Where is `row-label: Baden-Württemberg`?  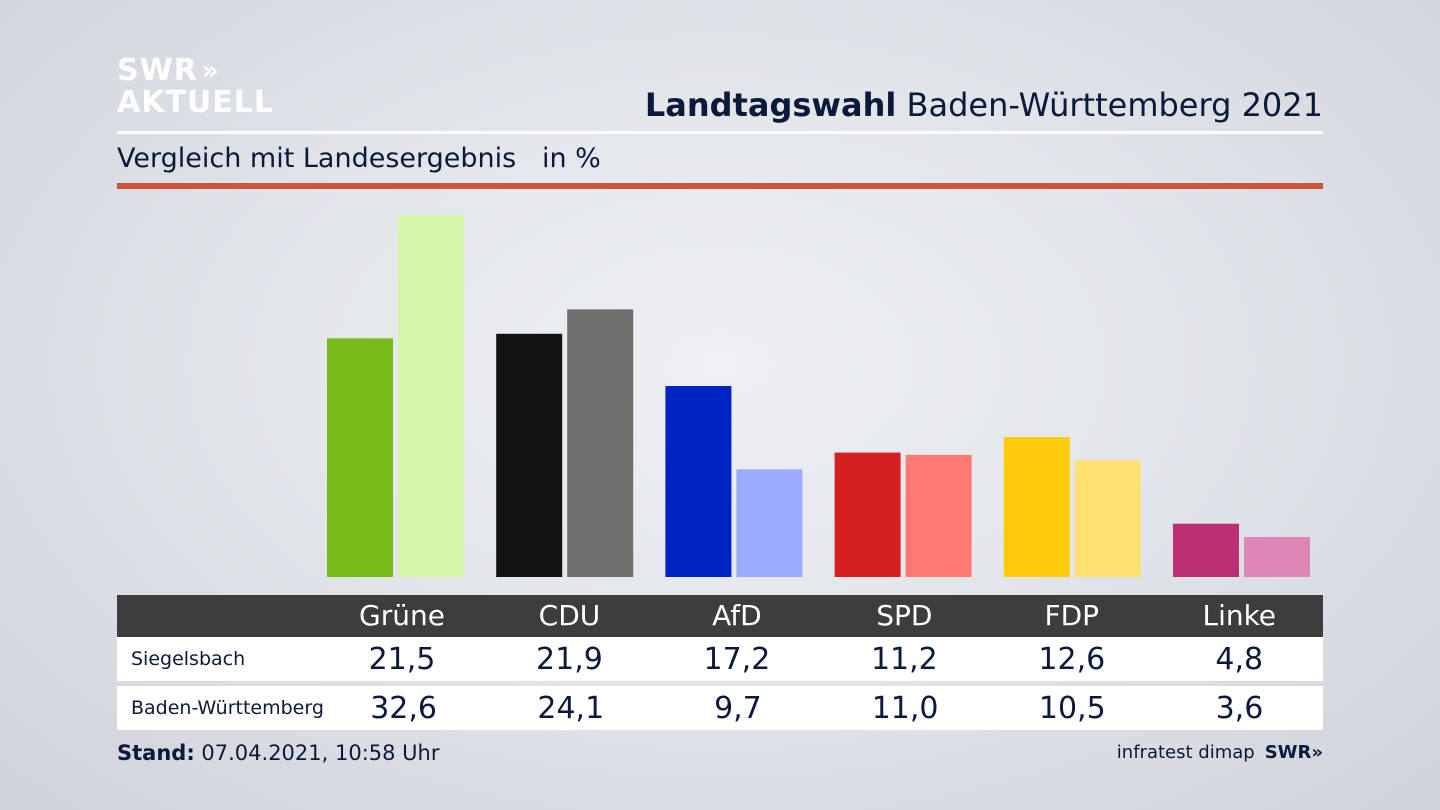 row-label: Baden-Württemberg is located at coordinates (227, 708).